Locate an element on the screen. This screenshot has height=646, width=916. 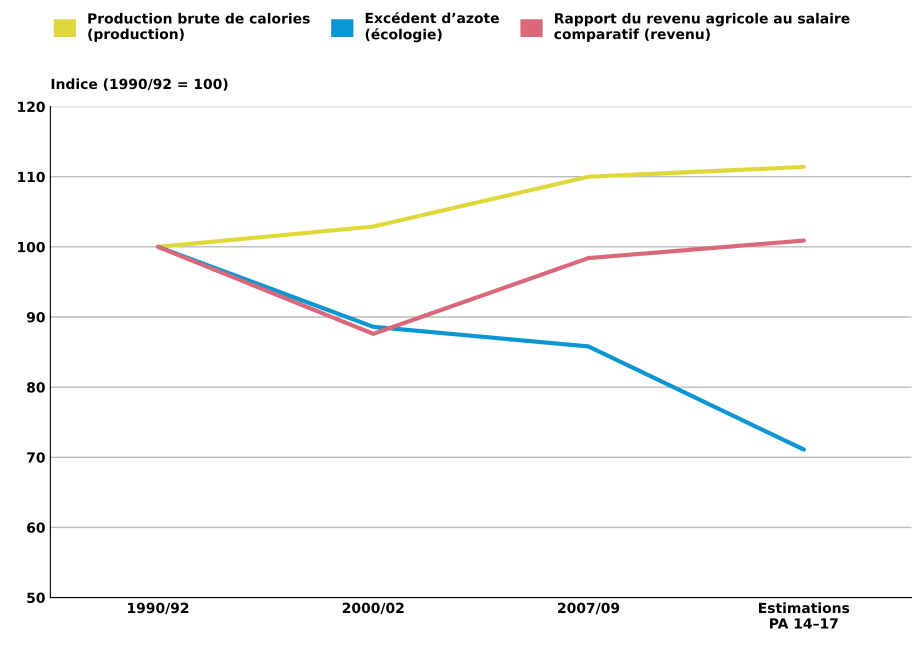
y-tick-label: 60 is located at coordinates (36, 527).